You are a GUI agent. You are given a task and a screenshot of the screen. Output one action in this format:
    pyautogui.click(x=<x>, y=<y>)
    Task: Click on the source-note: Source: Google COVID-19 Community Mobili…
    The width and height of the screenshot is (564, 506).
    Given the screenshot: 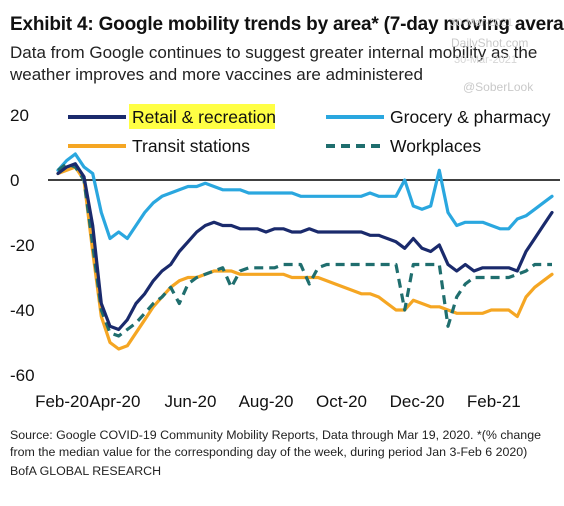 What is the action you would take?
    pyautogui.click(x=275, y=443)
    